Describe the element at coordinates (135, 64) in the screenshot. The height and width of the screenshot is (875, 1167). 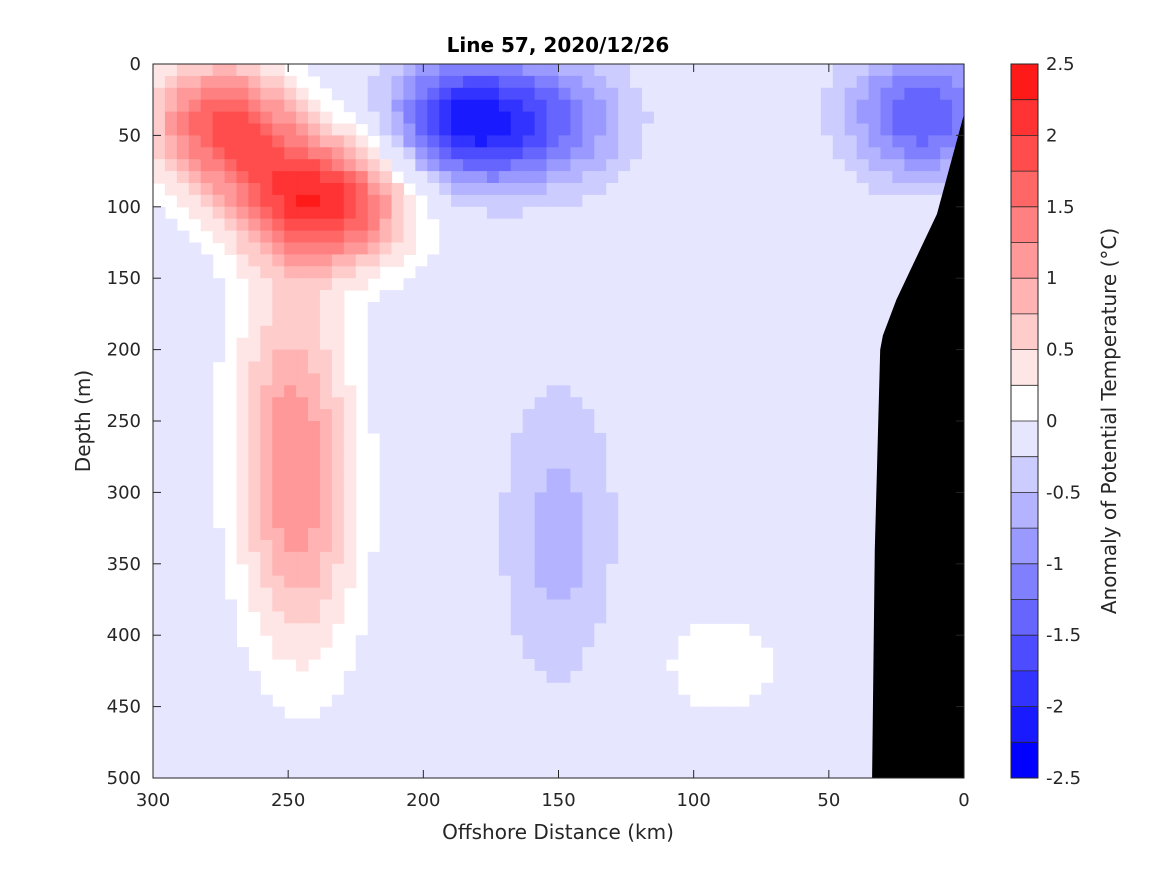
I see `y-tick-label: 0` at that location.